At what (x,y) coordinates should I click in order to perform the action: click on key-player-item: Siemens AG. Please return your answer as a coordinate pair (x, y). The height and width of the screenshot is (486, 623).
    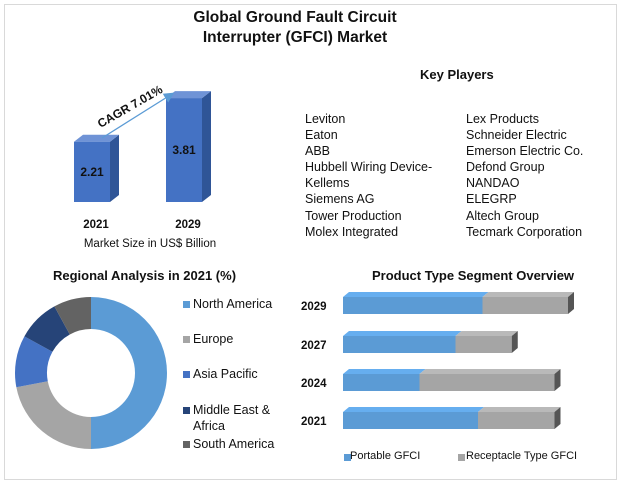
    Looking at the image, I should click on (340, 199).